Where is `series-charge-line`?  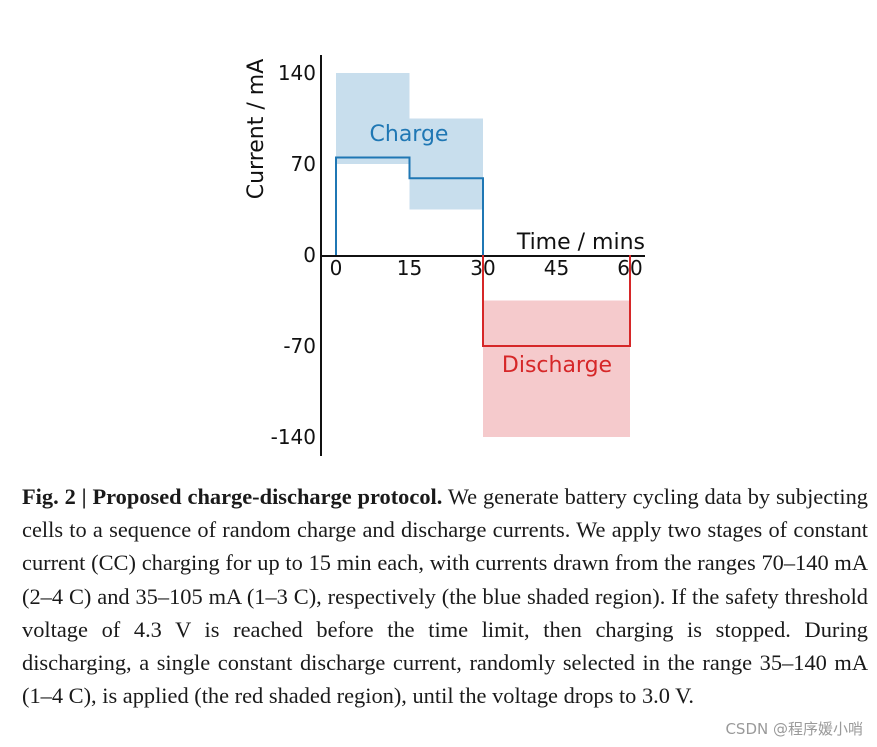
series-charge-line is located at coordinates (409, 205).